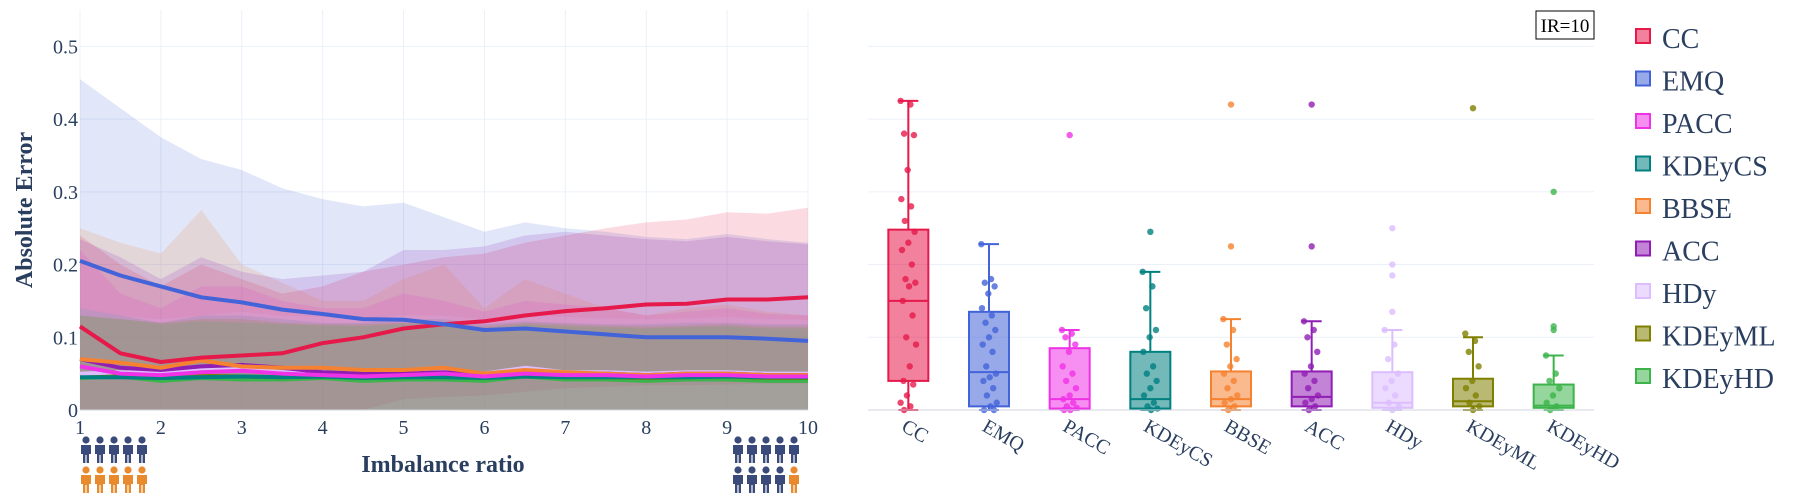 Image resolution: width=1800 pixels, height=500 pixels. What do you see at coordinates (1565, 26) in the screenshot?
I see `ir-annotation-text: IR=10` at bounding box center [1565, 26].